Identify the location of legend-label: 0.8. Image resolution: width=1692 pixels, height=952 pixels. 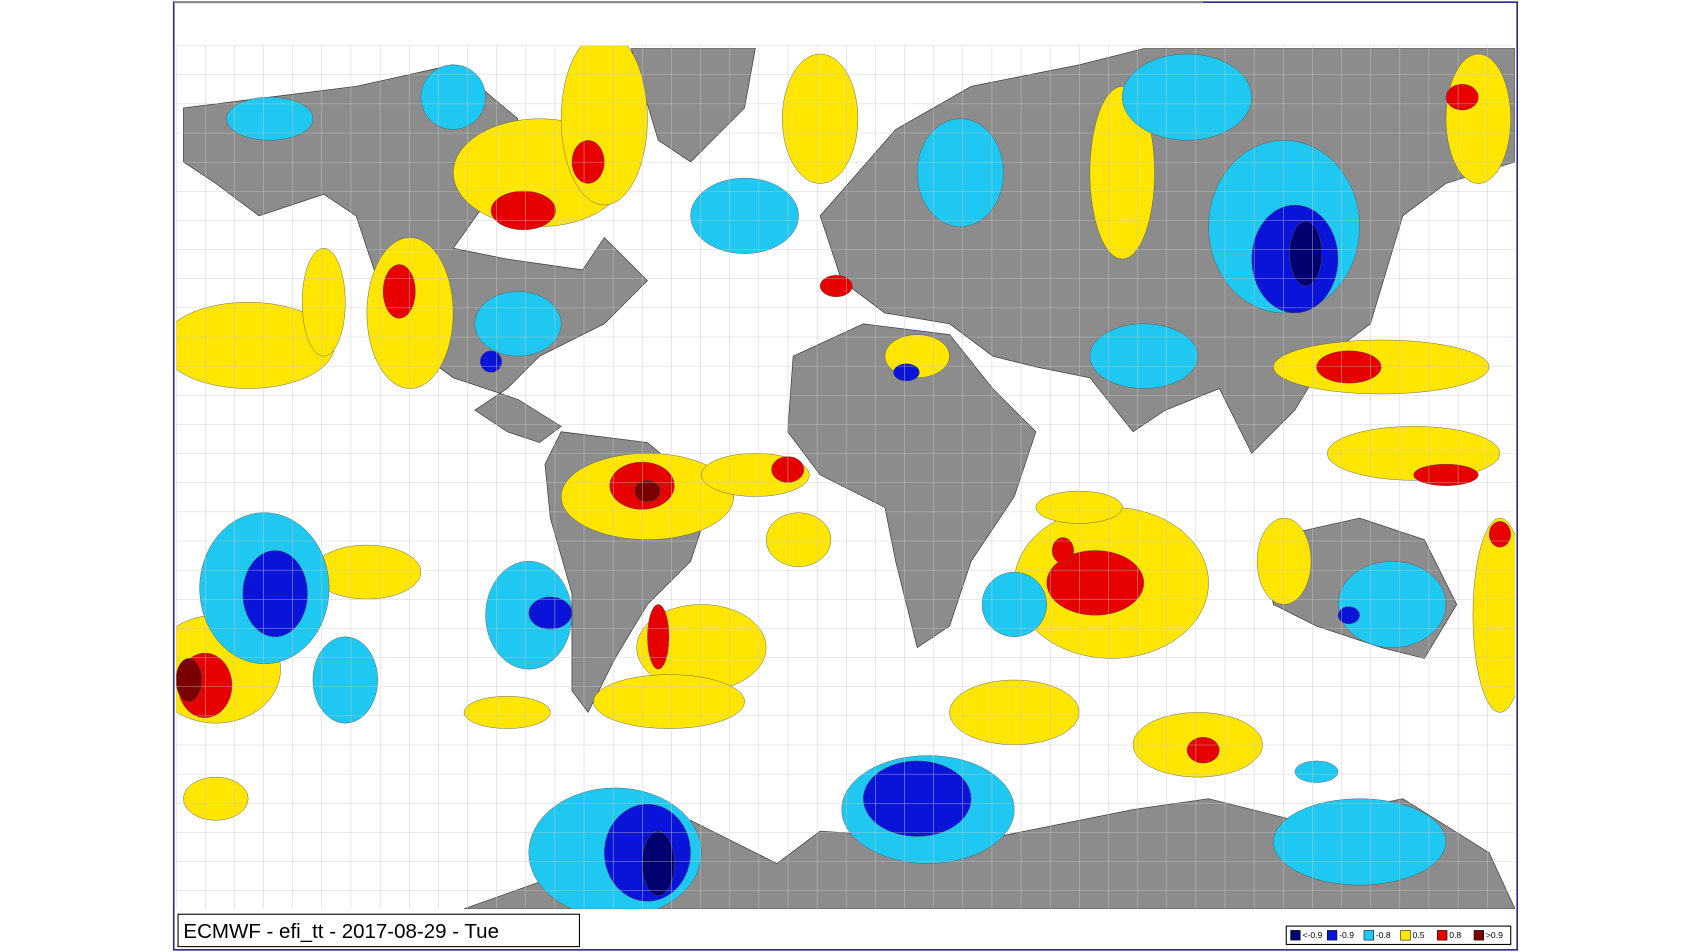
(1455, 935).